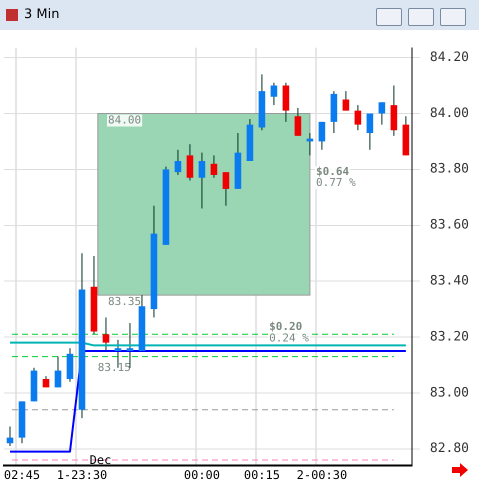  What do you see at coordinates (285, 327) in the screenshot?
I see `annotation: $0.20` at bounding box center [285, 327].